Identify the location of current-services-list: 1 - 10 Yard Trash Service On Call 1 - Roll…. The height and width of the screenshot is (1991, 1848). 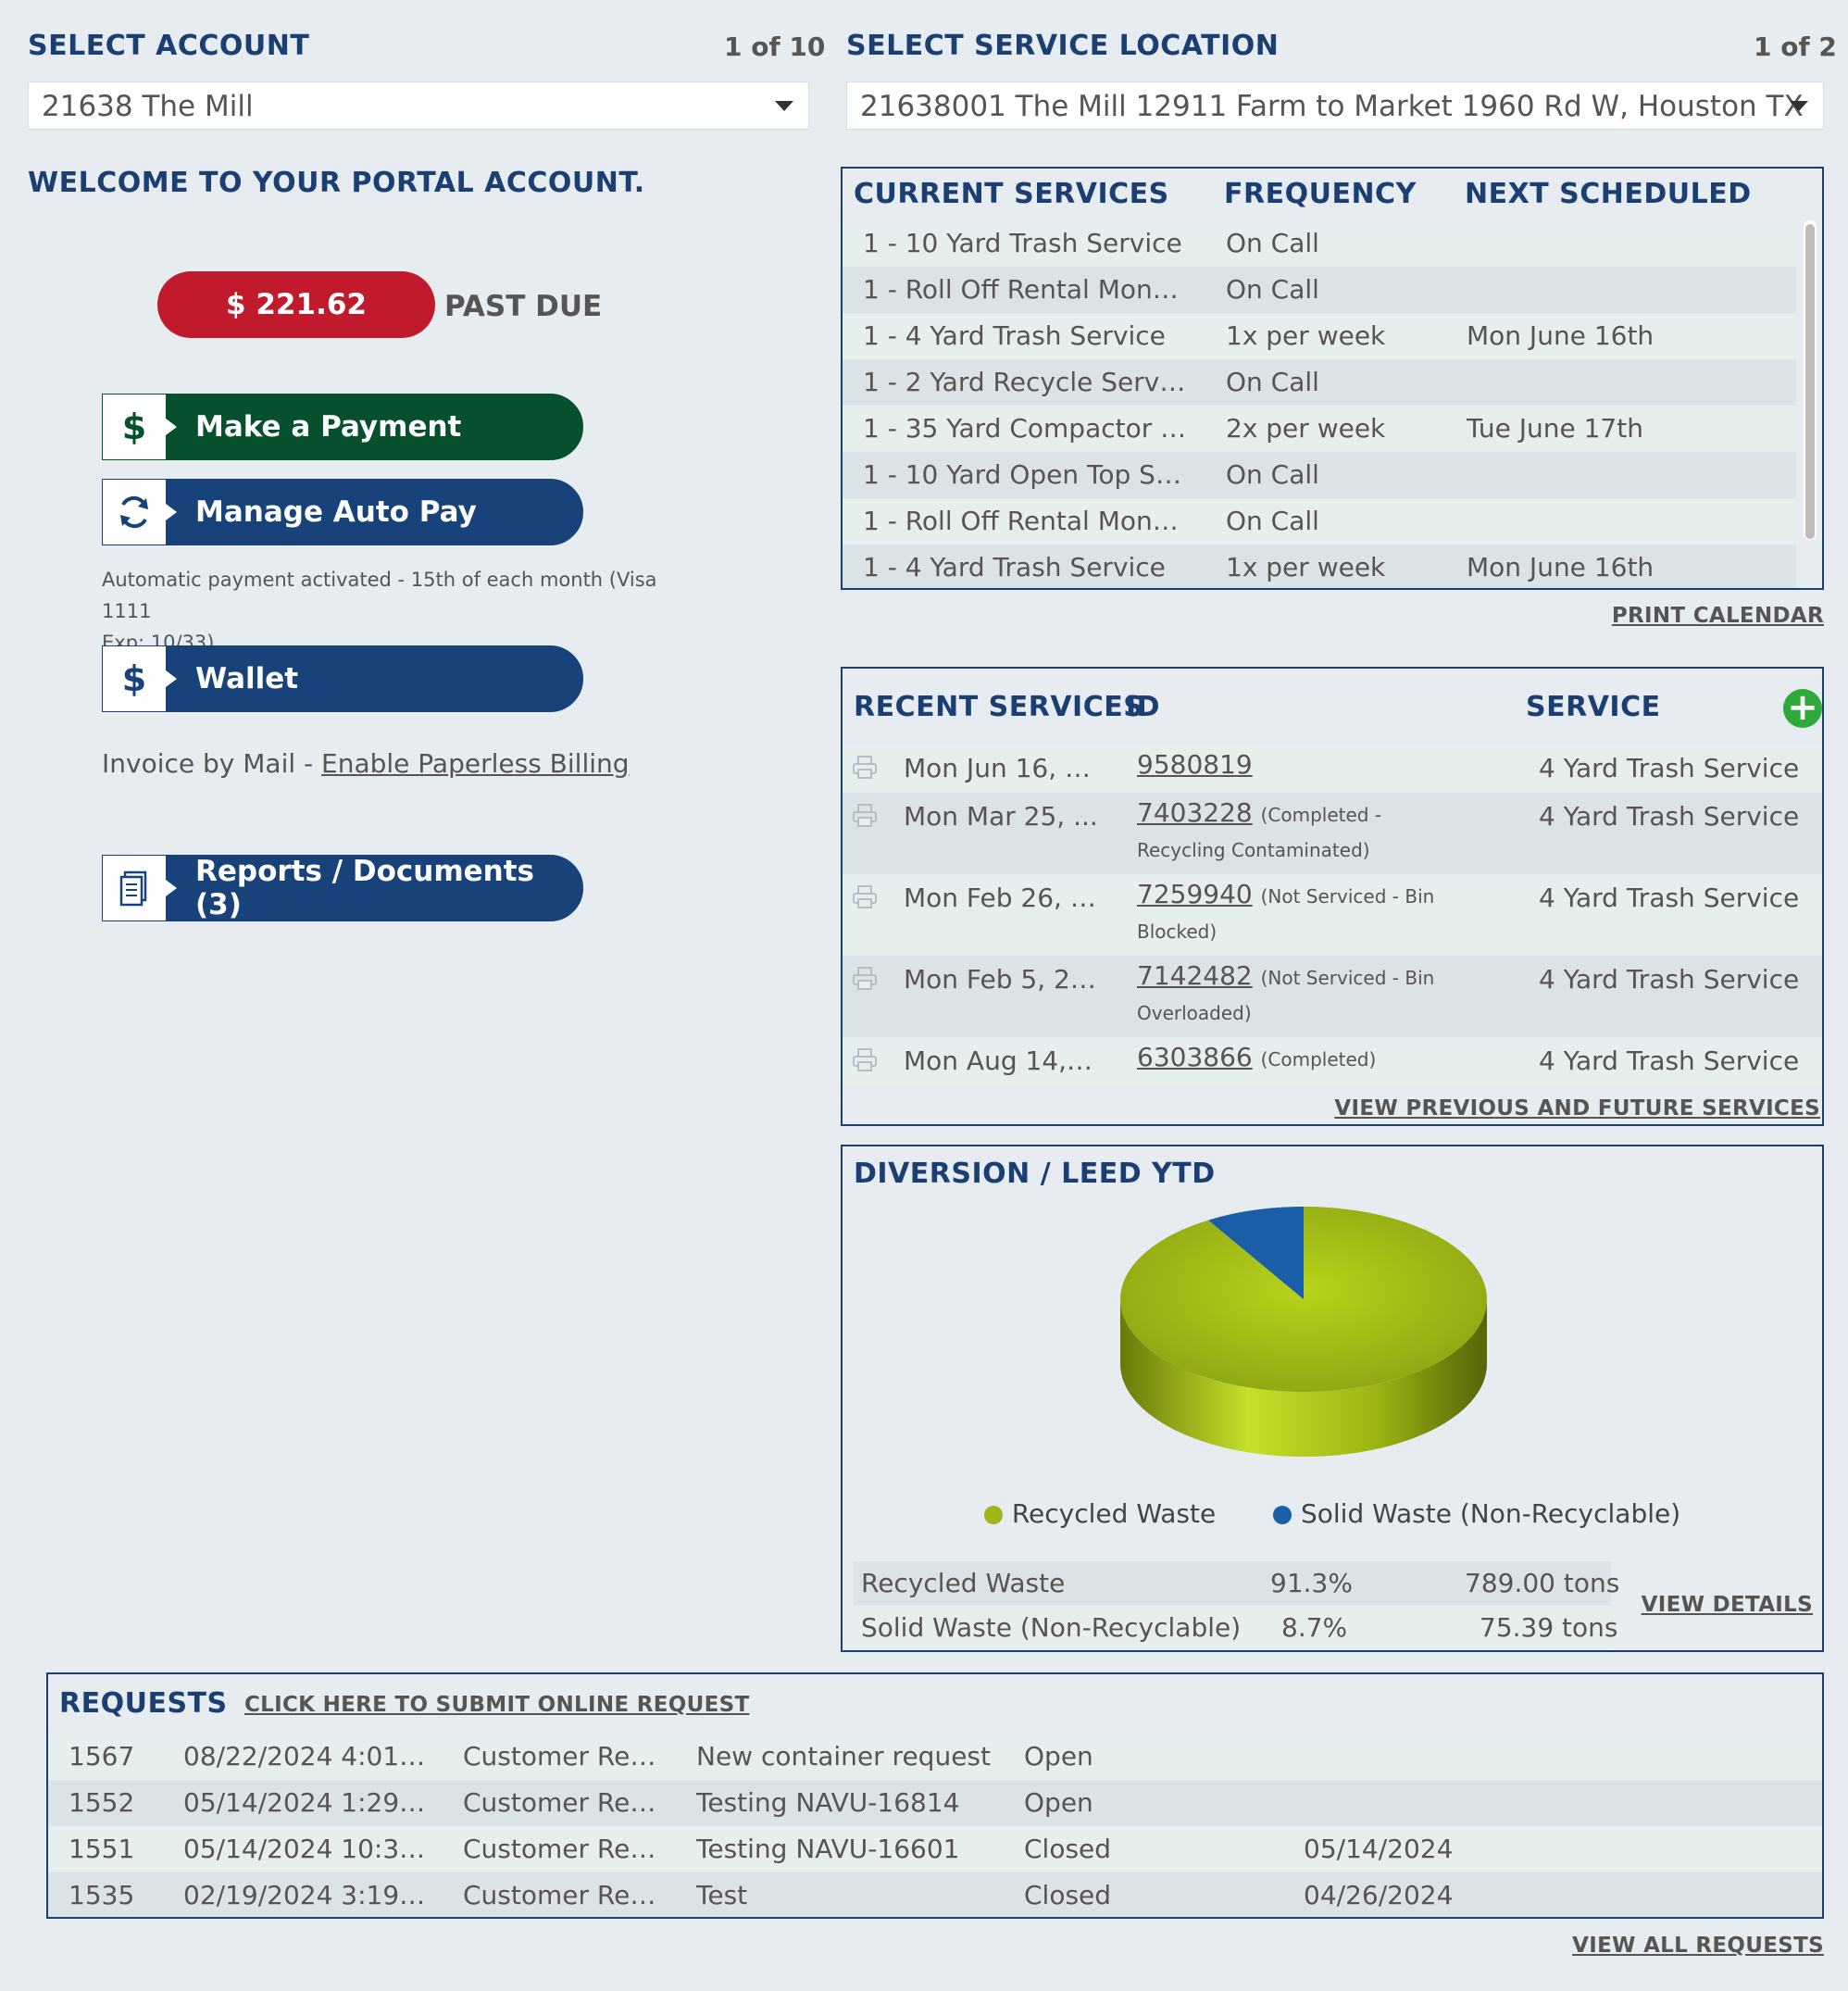
(1319, 404).